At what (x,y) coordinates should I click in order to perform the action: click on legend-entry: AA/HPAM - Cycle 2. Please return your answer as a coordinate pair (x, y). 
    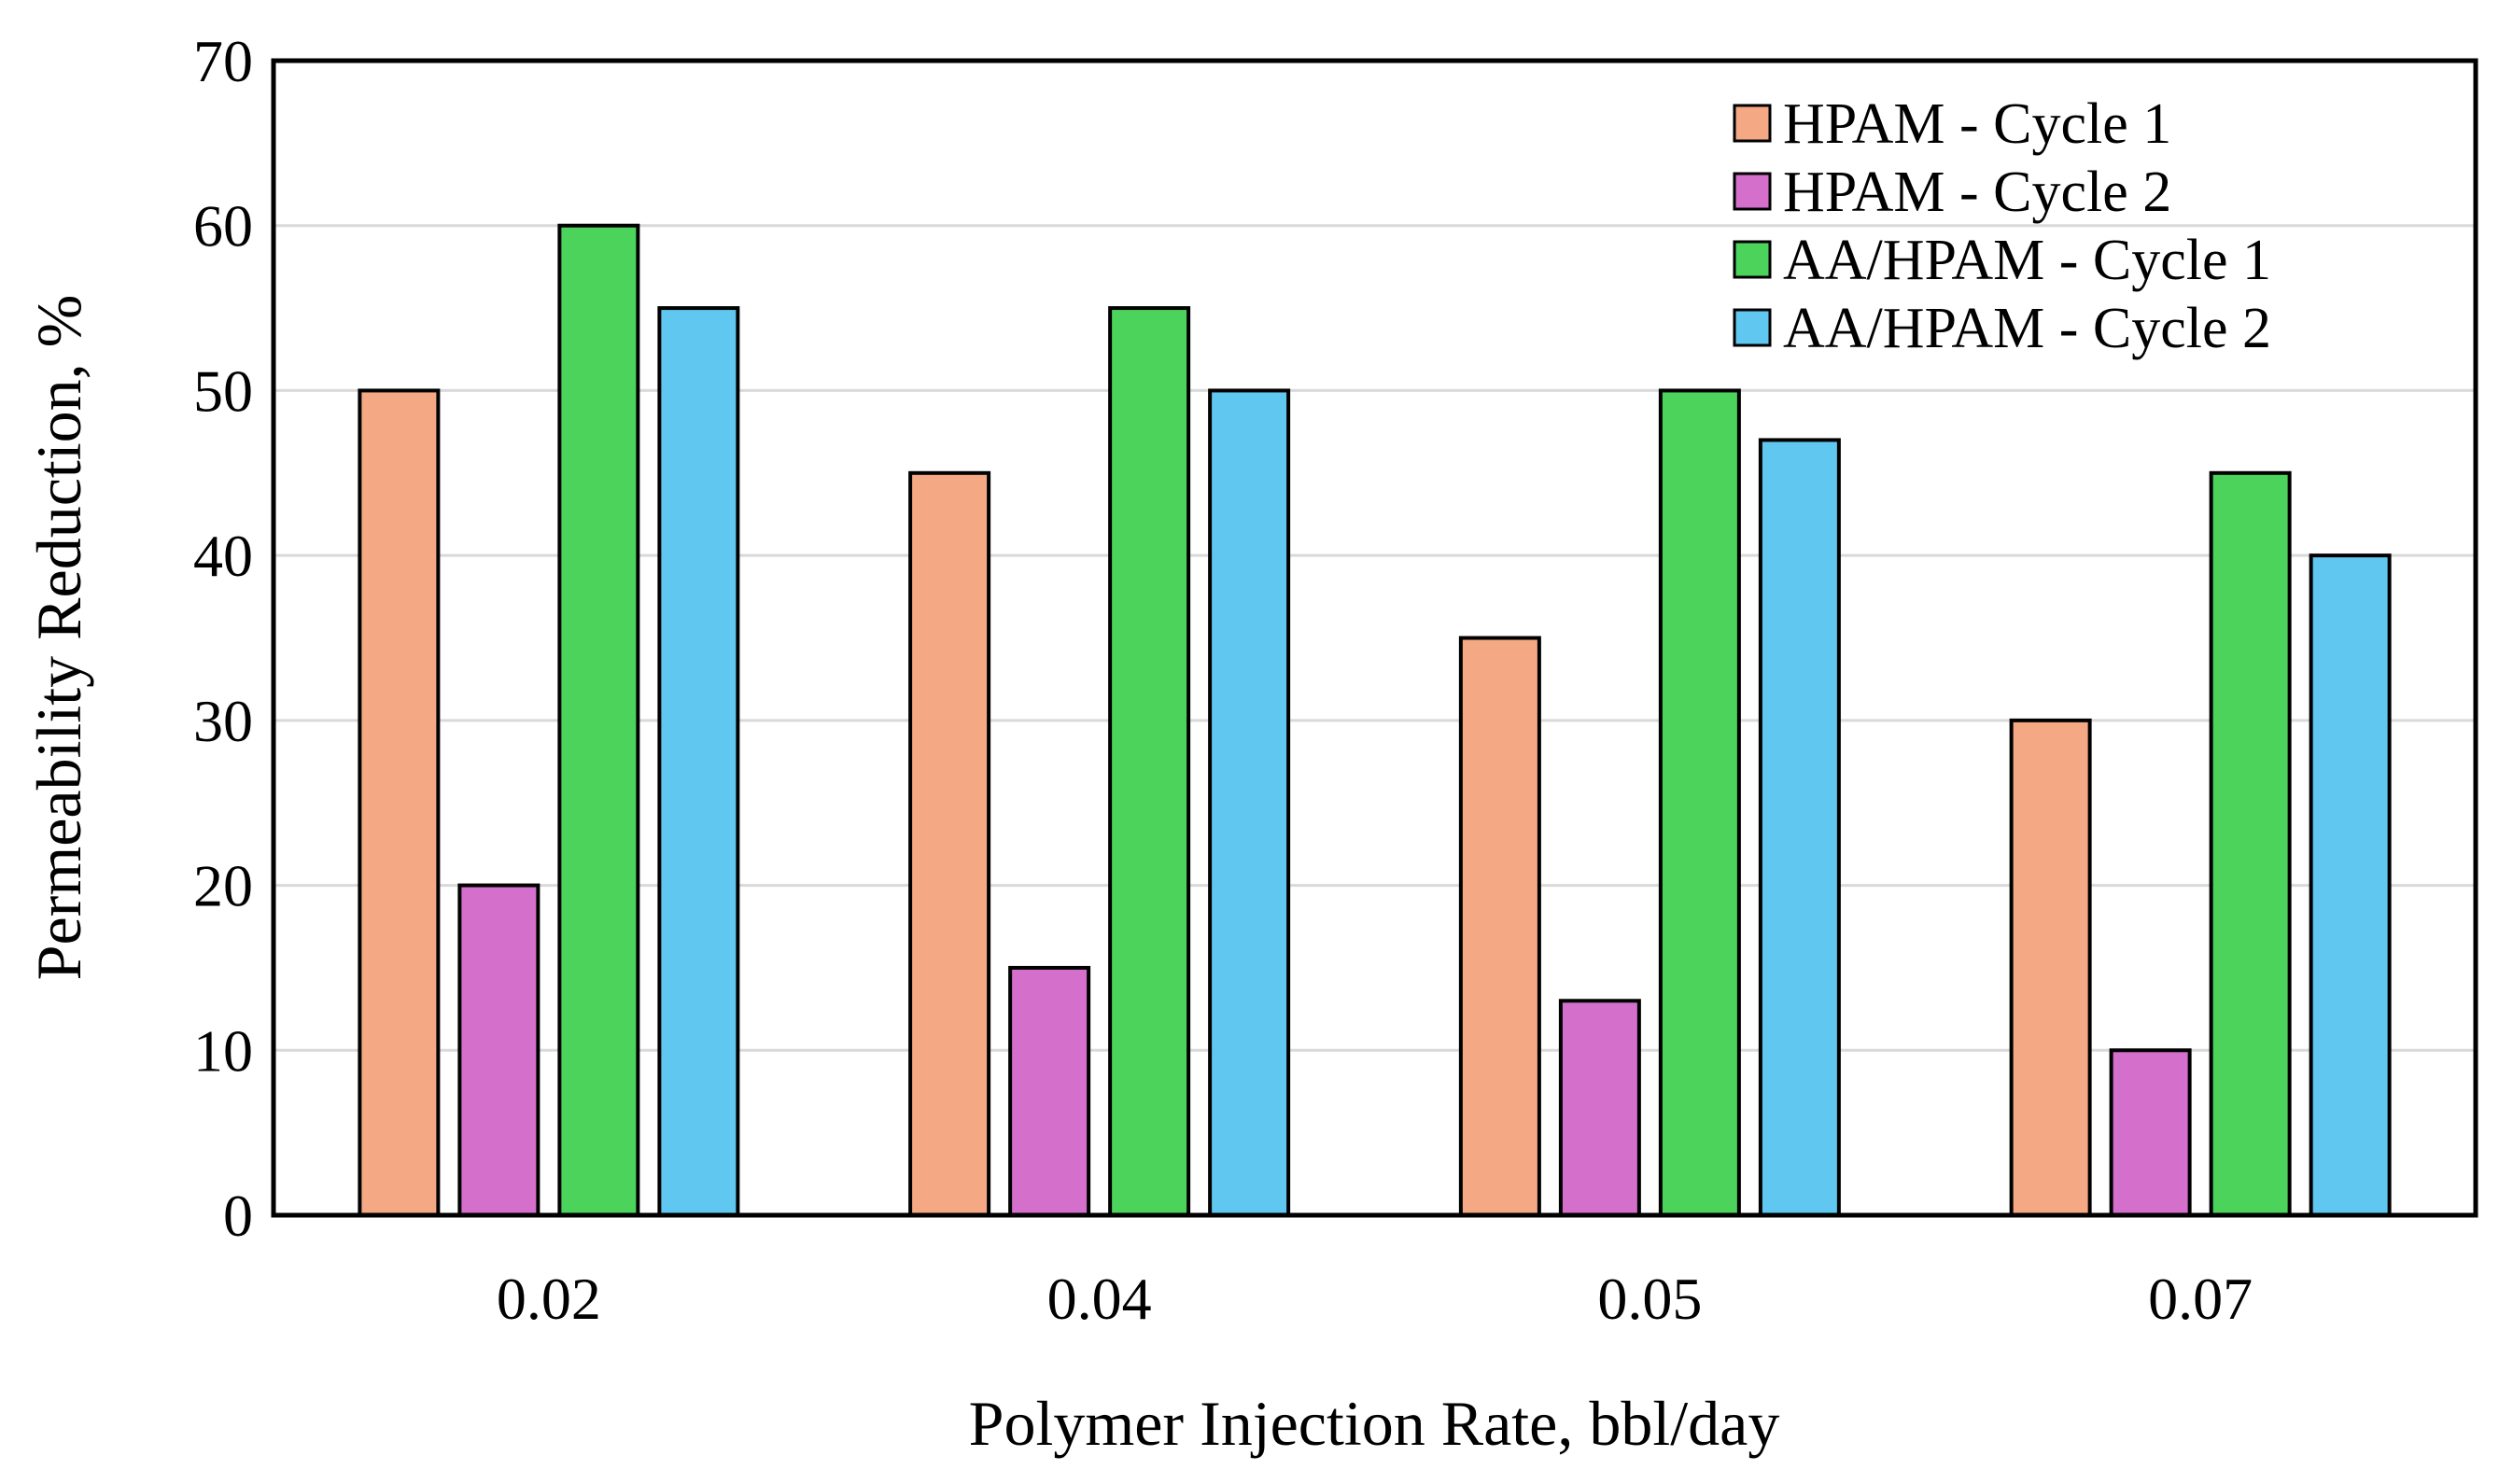
    Looking at the image, I should click on (2002, 328).